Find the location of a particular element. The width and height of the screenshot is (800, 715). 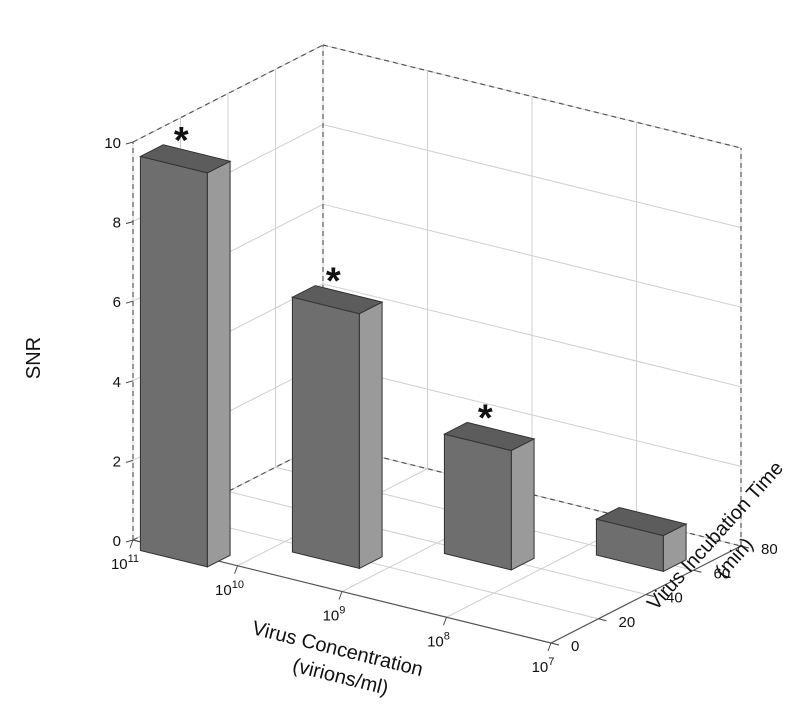

bar-1: * is located at coordinates (185, 344).